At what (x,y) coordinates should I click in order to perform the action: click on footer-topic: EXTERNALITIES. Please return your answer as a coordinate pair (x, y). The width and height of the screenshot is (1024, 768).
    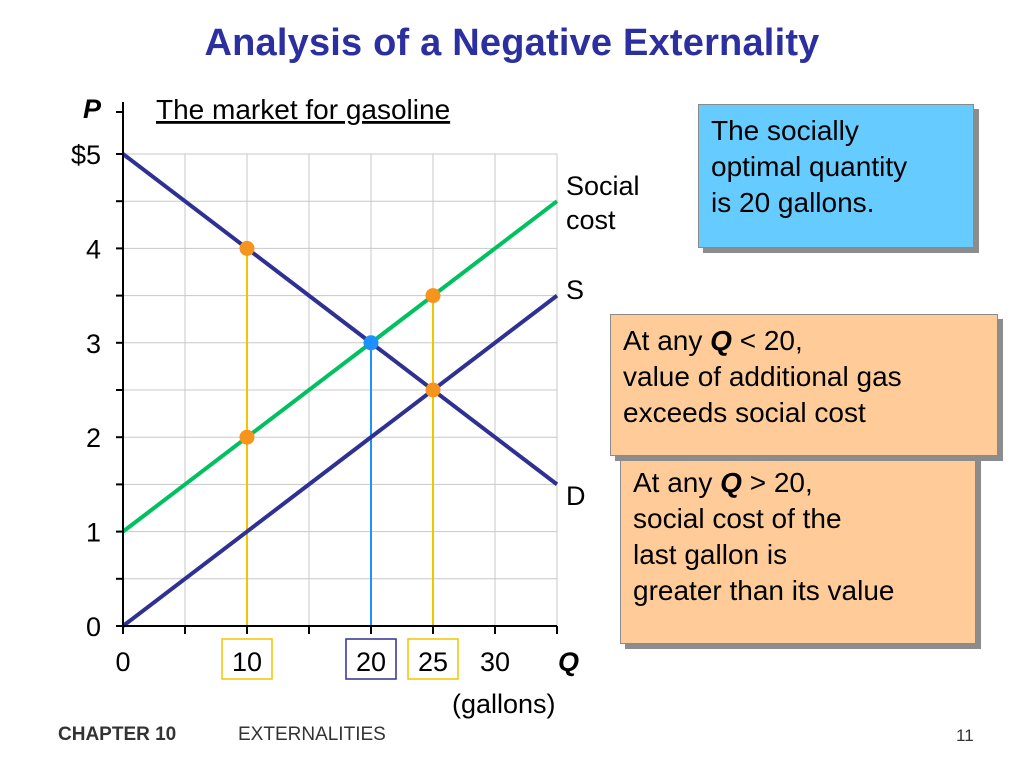
    Looking at the image, I should click on (312, 734).